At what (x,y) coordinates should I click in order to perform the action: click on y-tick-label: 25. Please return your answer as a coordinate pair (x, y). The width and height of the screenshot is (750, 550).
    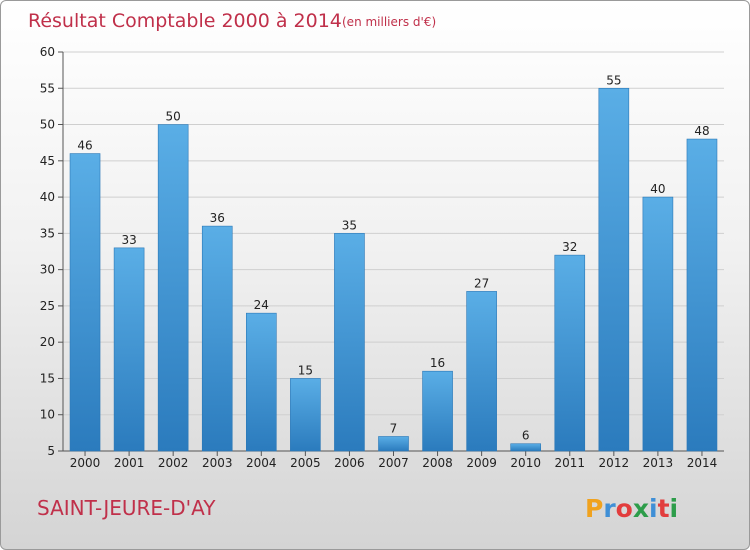
    Looking at the image, I should click on (47, 306).